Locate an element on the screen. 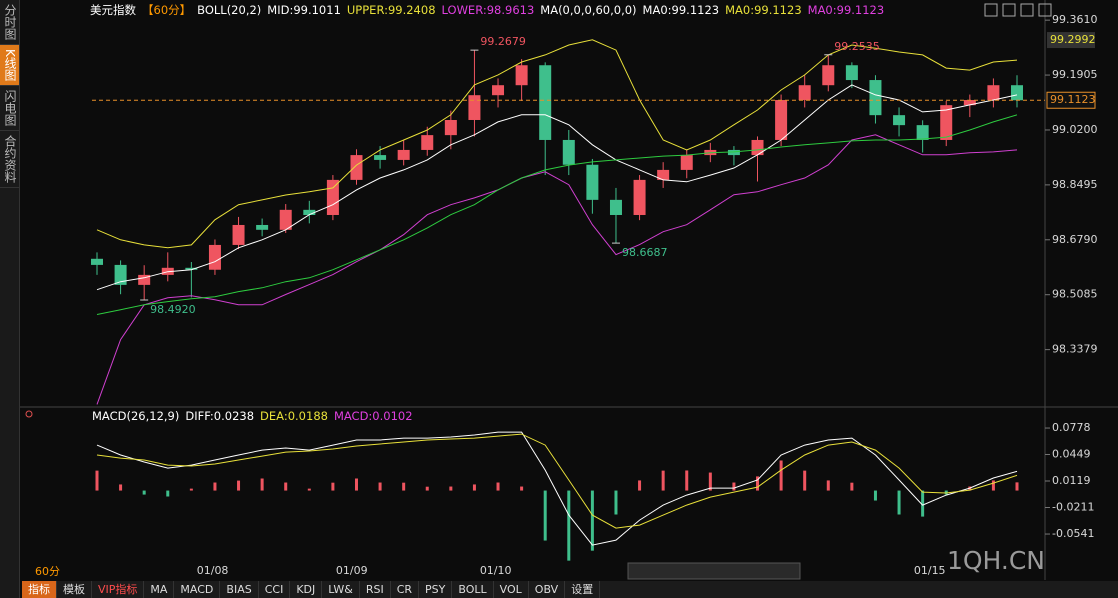 This screenshot has width=1118, height=598. toolbar-button: KDJ is located at coordinates (306, 589).